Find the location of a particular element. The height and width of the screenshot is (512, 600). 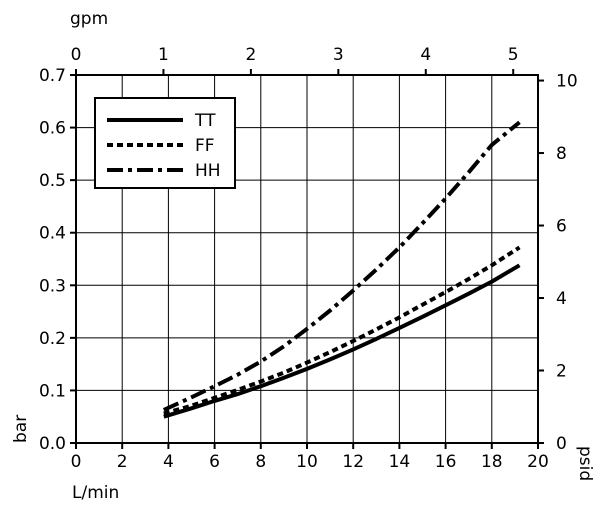

x2-tick-label: 5 is located at coordinates (513, 55).